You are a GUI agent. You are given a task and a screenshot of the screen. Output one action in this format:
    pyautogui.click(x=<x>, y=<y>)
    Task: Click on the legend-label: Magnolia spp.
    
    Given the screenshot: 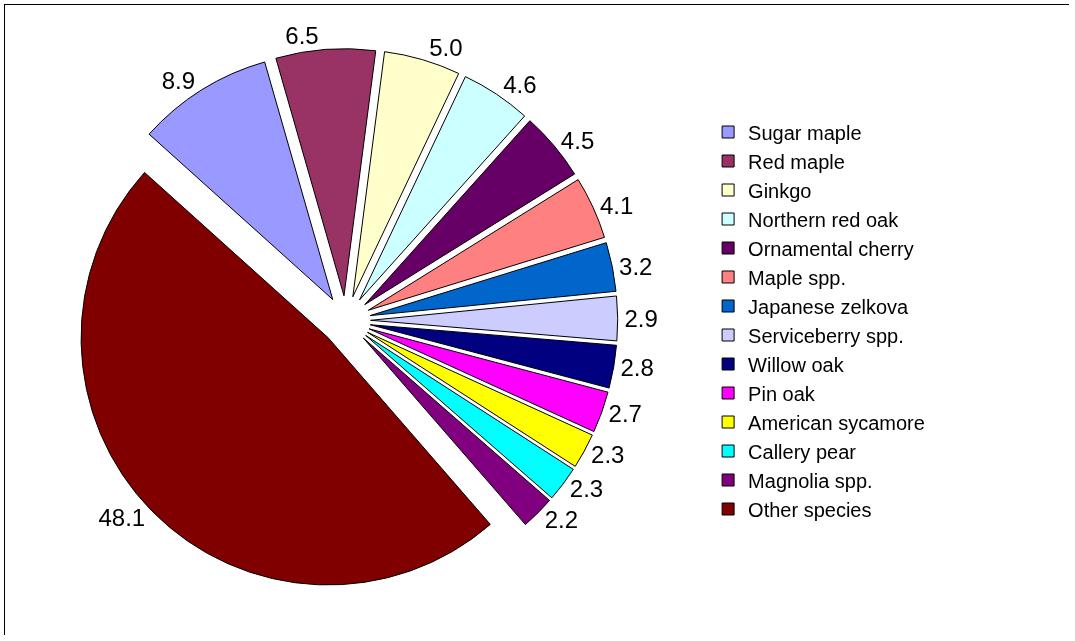 What is the action you would take?
    pyautogui.click(x=810, y=480)
    